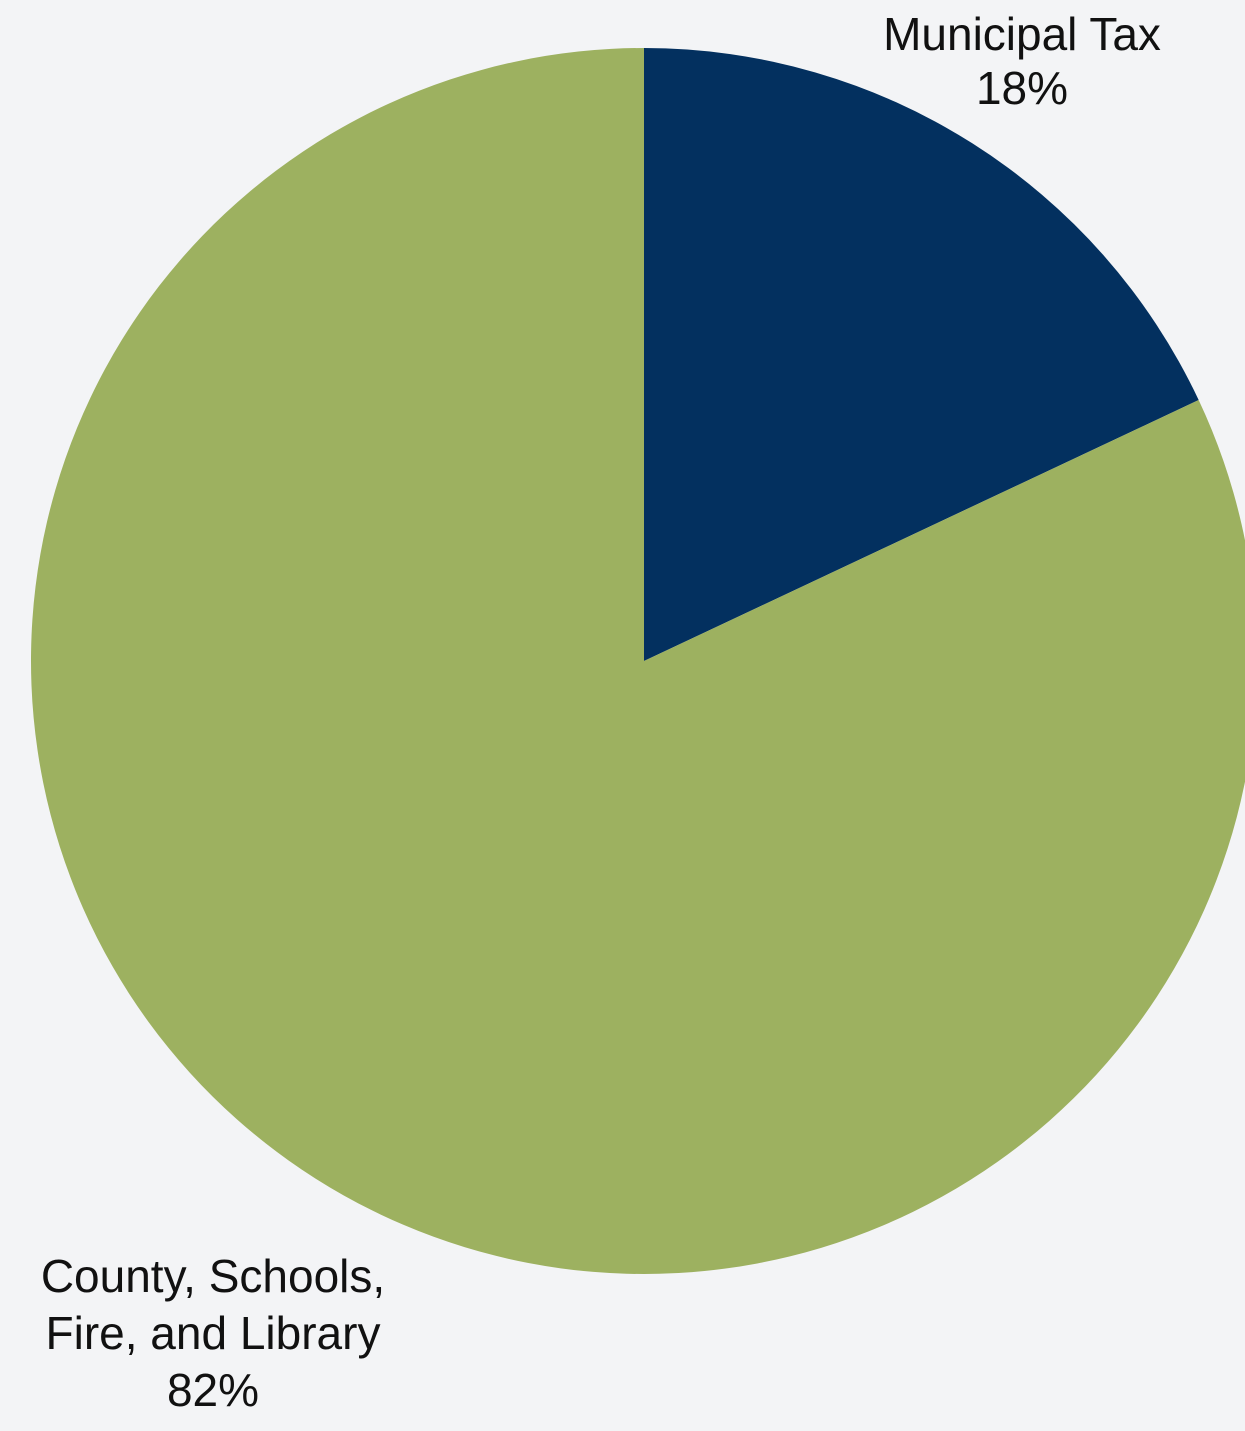  I want to click on slice-value-label: 82%, so click(213, 1390).